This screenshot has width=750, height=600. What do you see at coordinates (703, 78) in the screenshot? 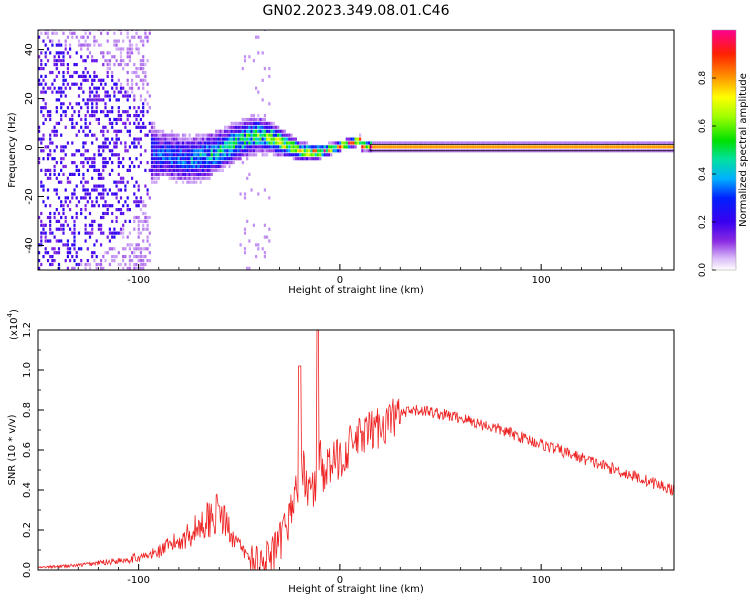
I see `colorbar-tick-label: 0.8` at bounding box center [703, 78].